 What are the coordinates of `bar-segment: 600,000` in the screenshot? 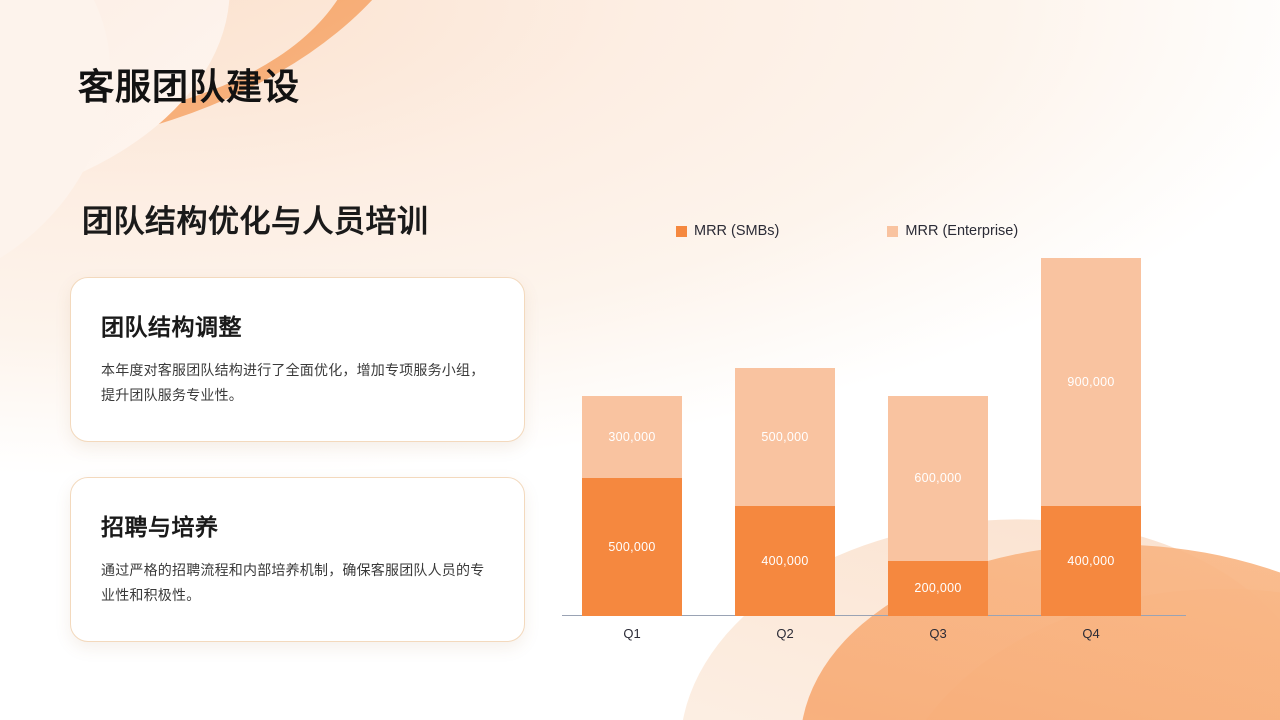 It's located at (938, 478).